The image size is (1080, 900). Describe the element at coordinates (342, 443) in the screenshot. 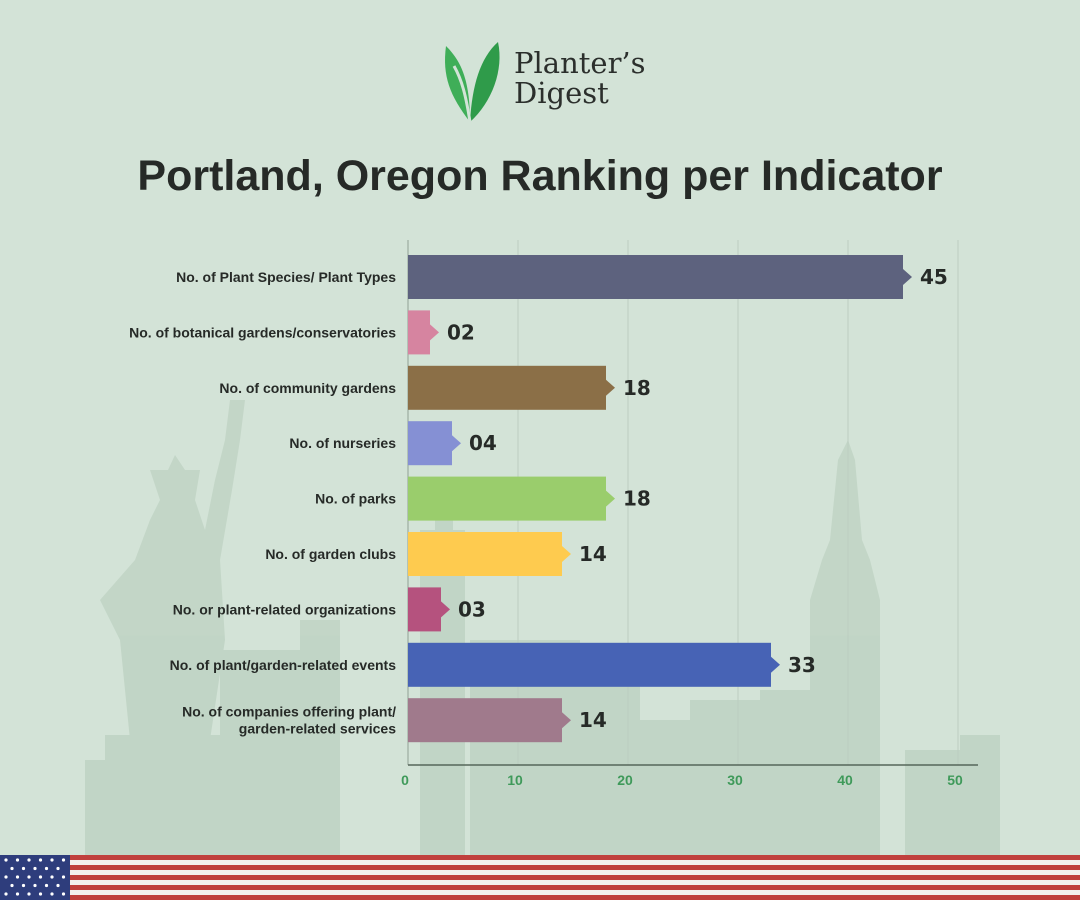

I see `category-label: No. of nurseries` at that location.